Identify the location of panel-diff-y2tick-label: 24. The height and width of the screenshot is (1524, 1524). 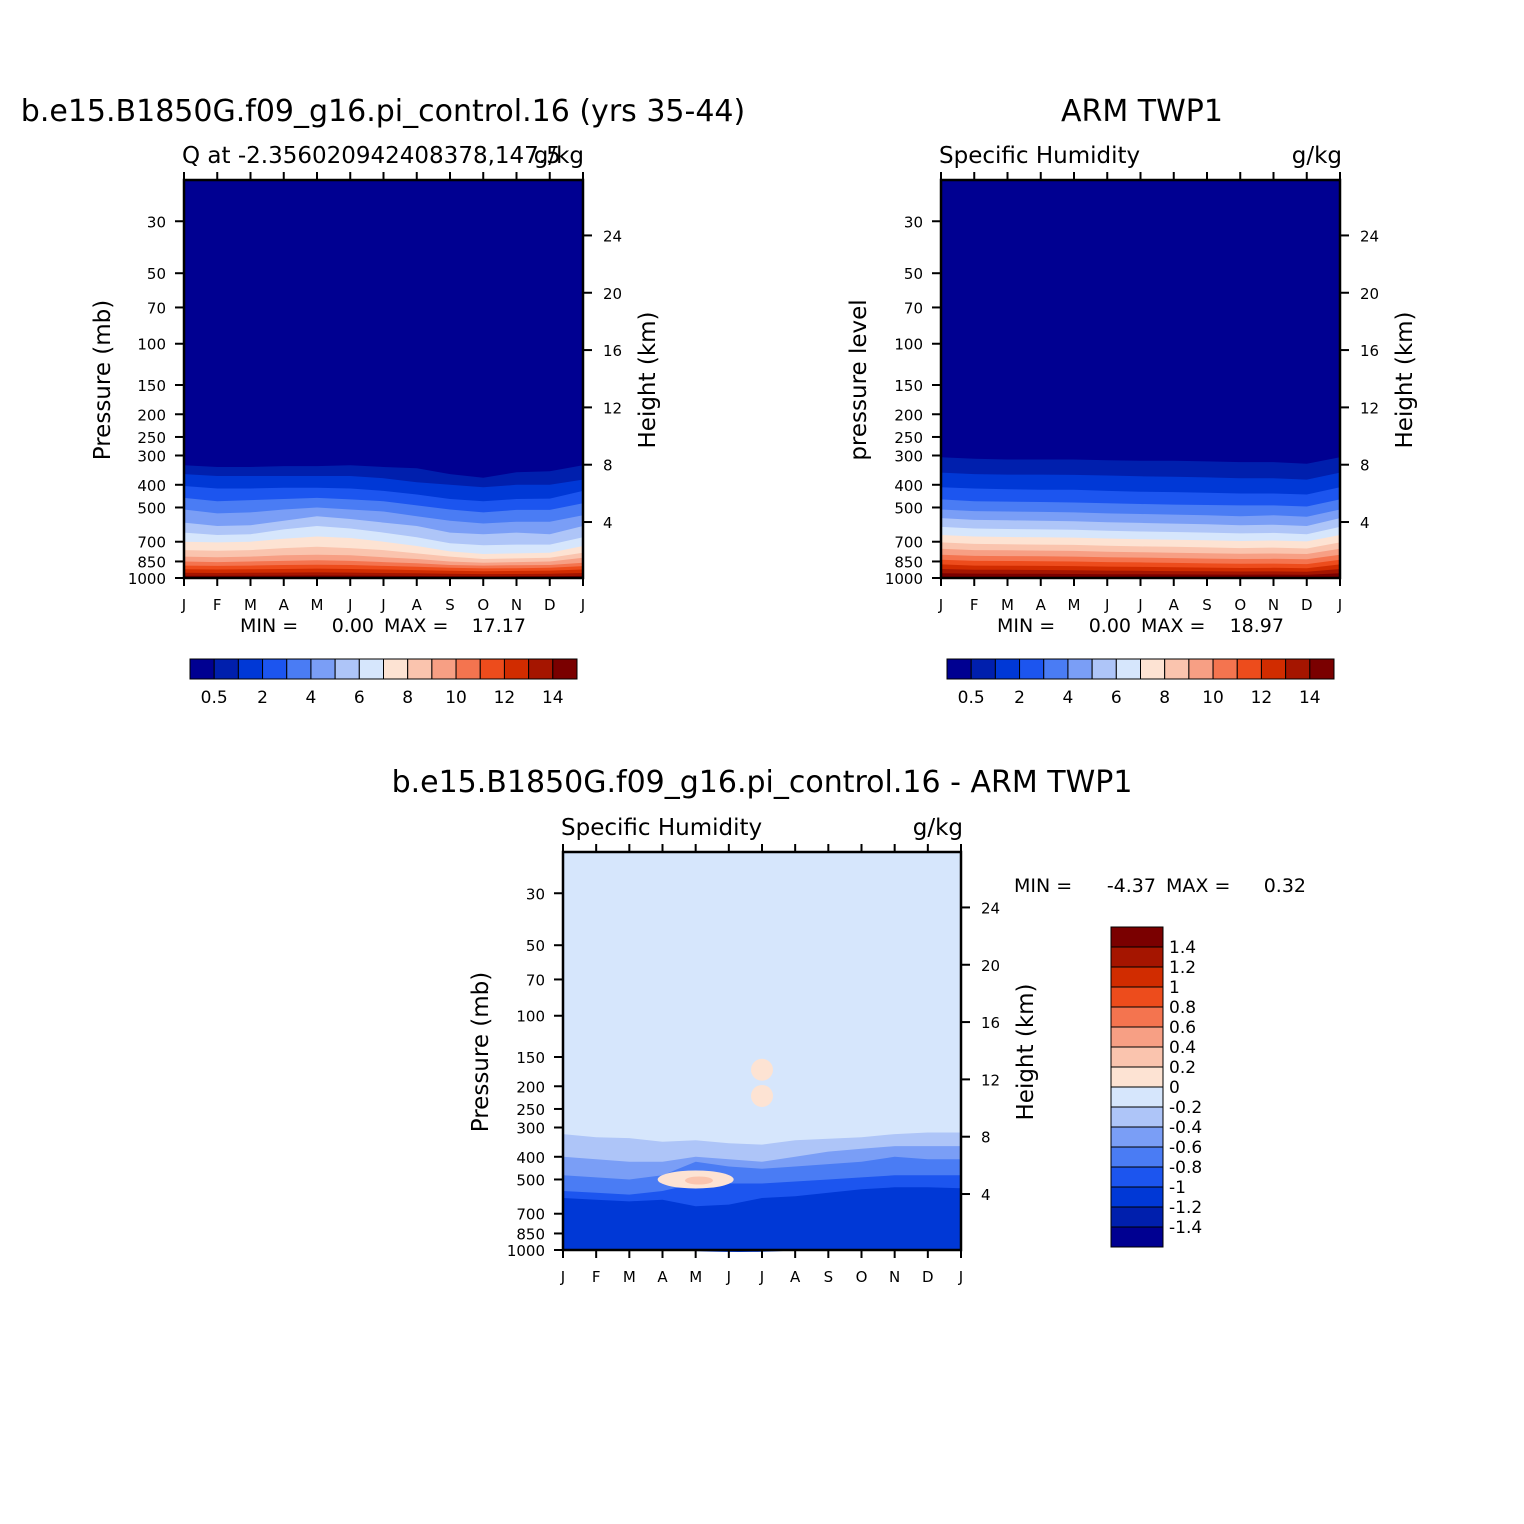
(990, 908).